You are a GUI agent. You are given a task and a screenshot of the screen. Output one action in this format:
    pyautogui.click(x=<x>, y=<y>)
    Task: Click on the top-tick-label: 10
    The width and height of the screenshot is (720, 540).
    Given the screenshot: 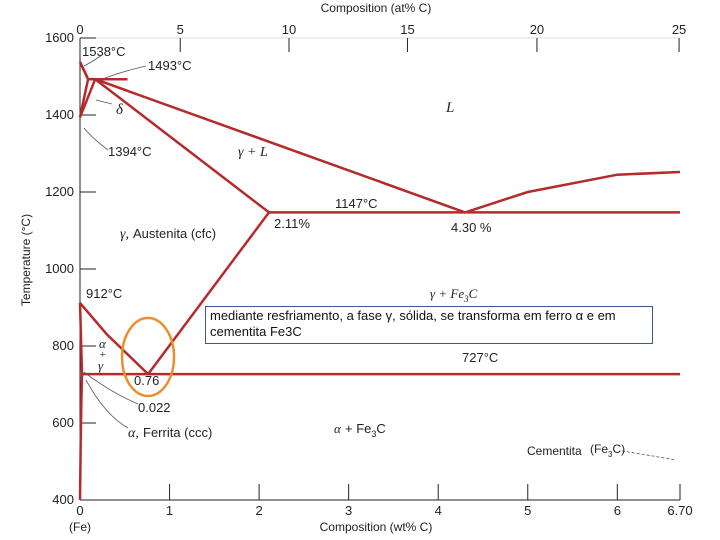 What is the action you would take?
    pyautogui.click(x=289, y=29)
    